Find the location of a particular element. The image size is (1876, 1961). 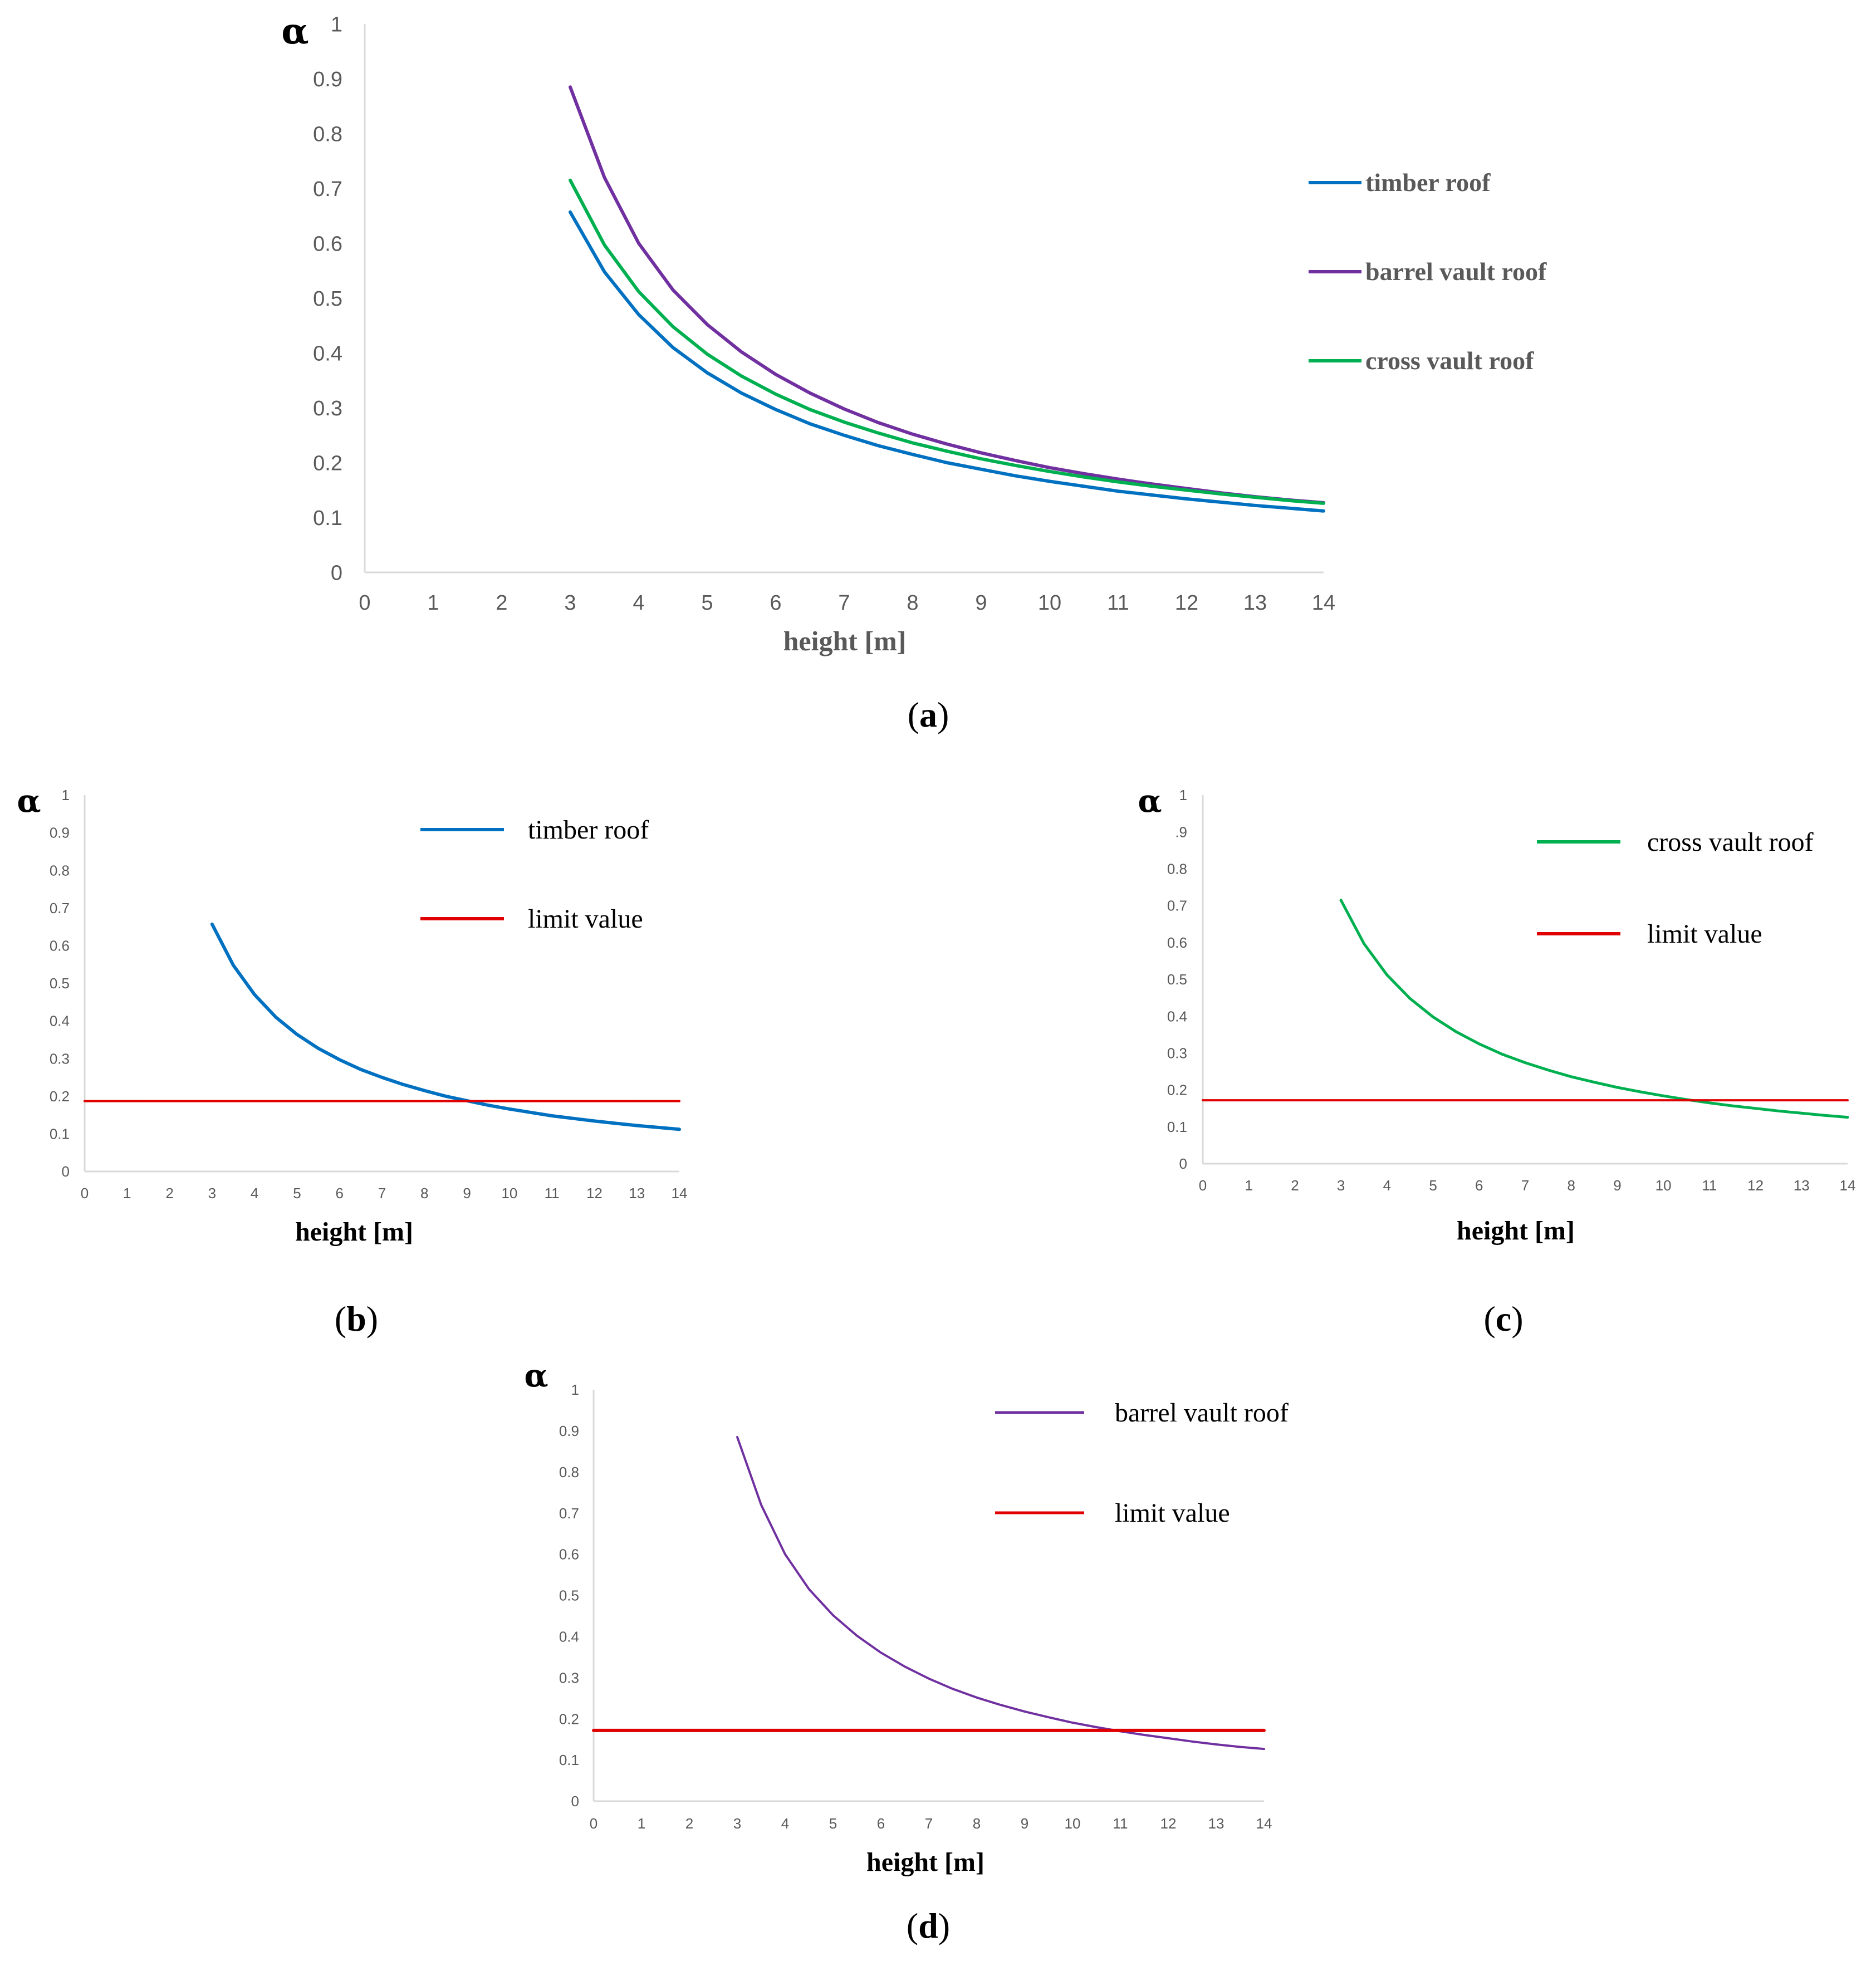

caption-letter: a is located at coordinates (928, 715).